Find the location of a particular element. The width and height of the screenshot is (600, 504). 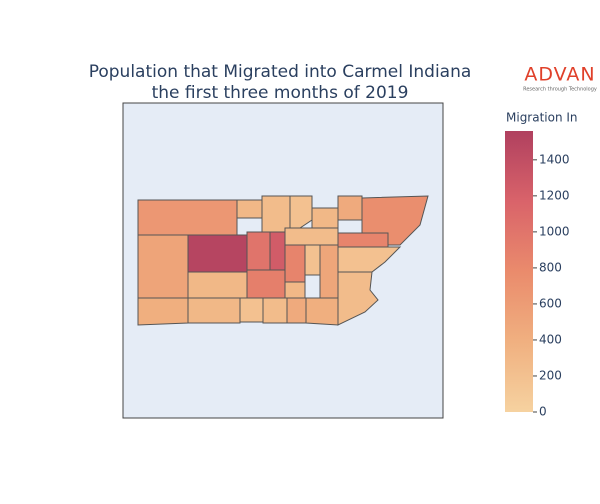

colorbar-tick-label: 1000 is located at coordinates (554, 231).